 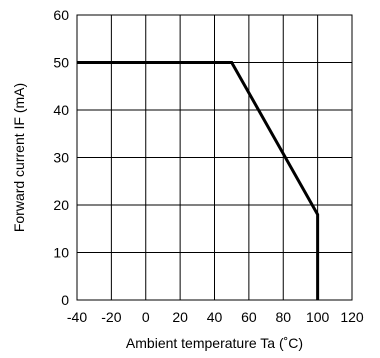 What do you see at coordinates (61, 253) in the screenshot?
I see `y-tick-label: 10` at bounding box center [61, 253].